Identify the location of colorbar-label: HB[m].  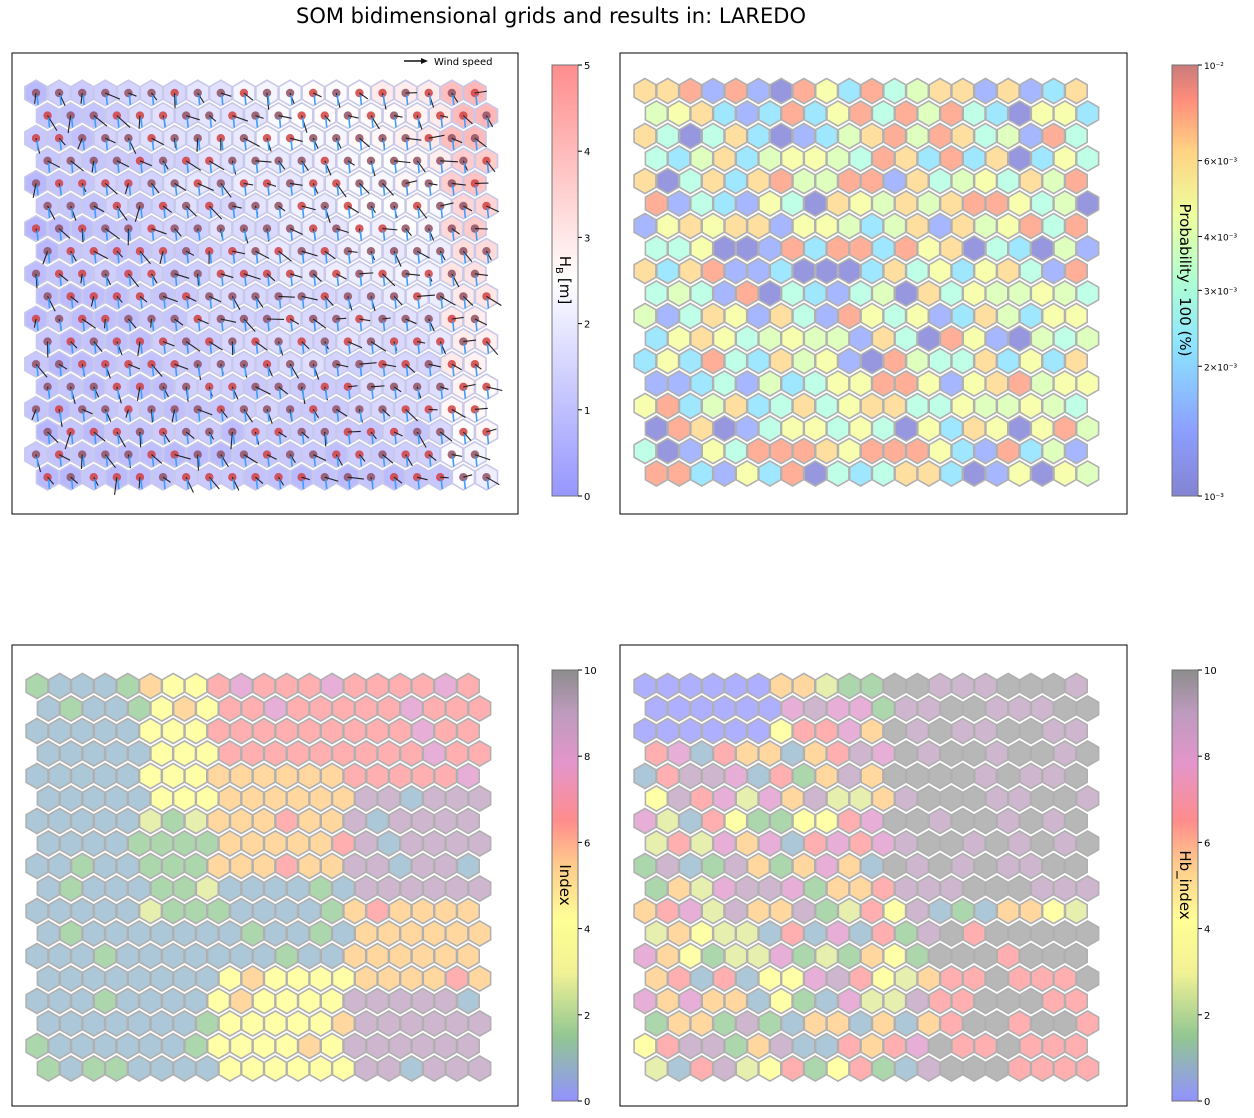
(563, 280).